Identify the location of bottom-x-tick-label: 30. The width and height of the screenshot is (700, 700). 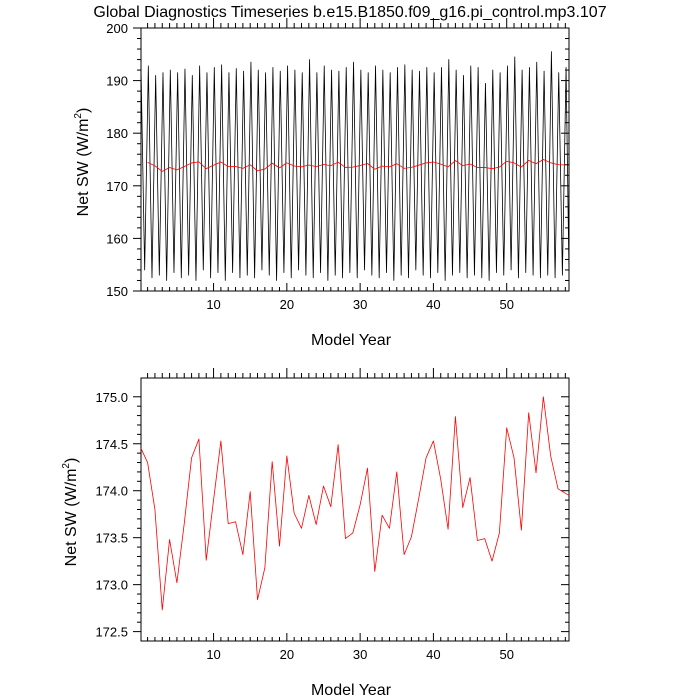
(360, 654).